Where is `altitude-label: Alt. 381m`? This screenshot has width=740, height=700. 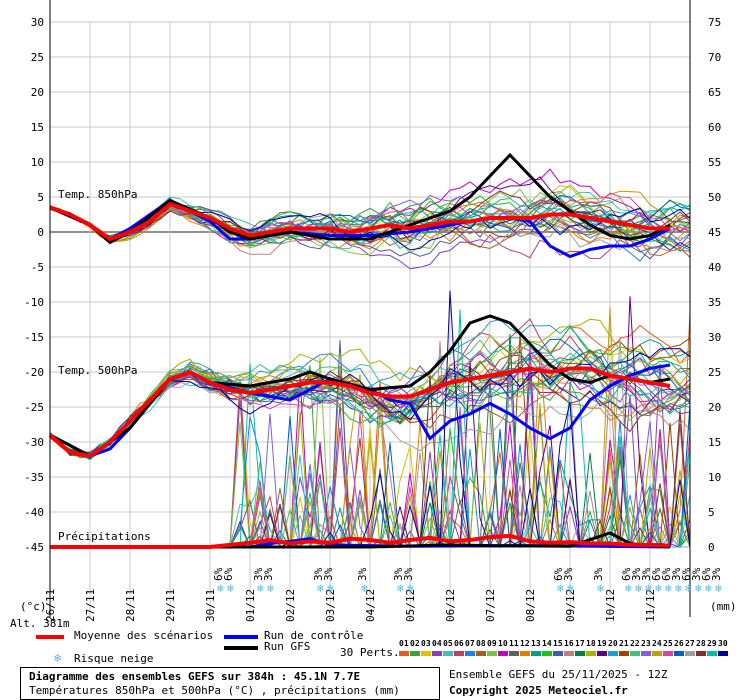 altitude-label: Alt. 381m is located at coordinates (40, 623).